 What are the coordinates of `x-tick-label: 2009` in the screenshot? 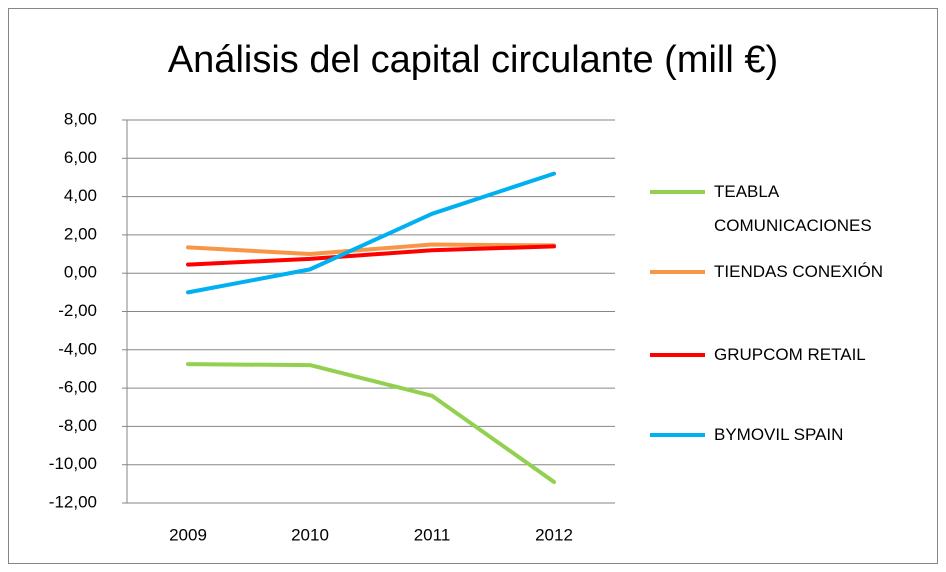 It's located at (188, 534).